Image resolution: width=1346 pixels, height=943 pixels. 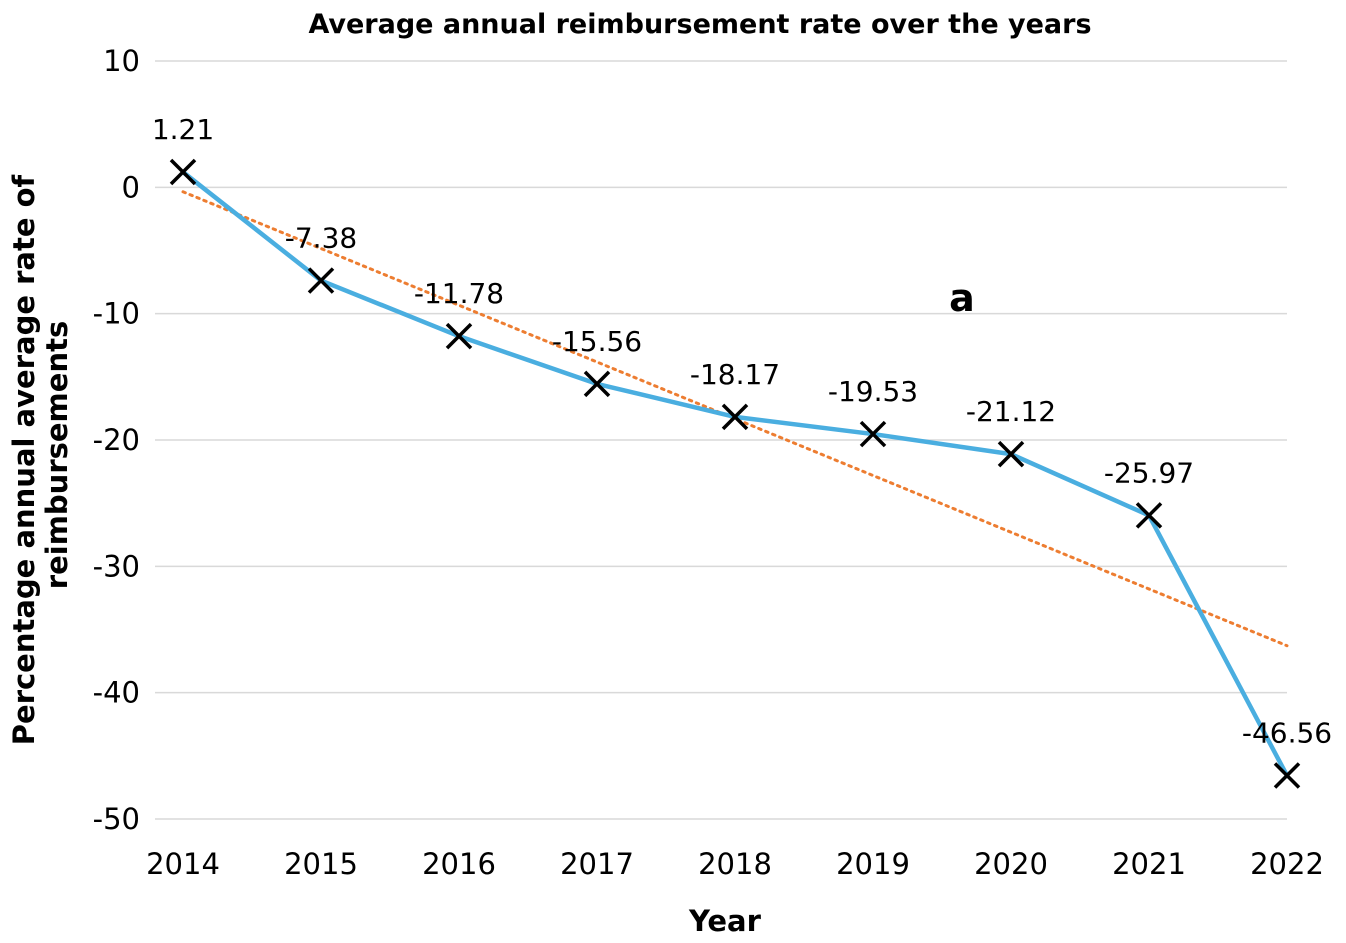 I want to click on data-label: -7.38, so click(x=321, y=238).